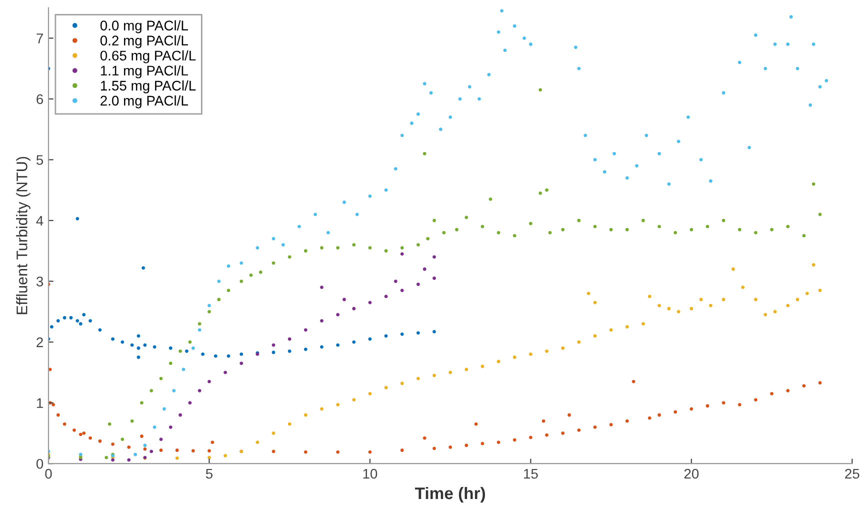 This screenshot has width=866, height=518. Describe the element at coordinates (144, 101) in the screenshot. I see `legend-label: 2.0 mg PACl/L` at that location.